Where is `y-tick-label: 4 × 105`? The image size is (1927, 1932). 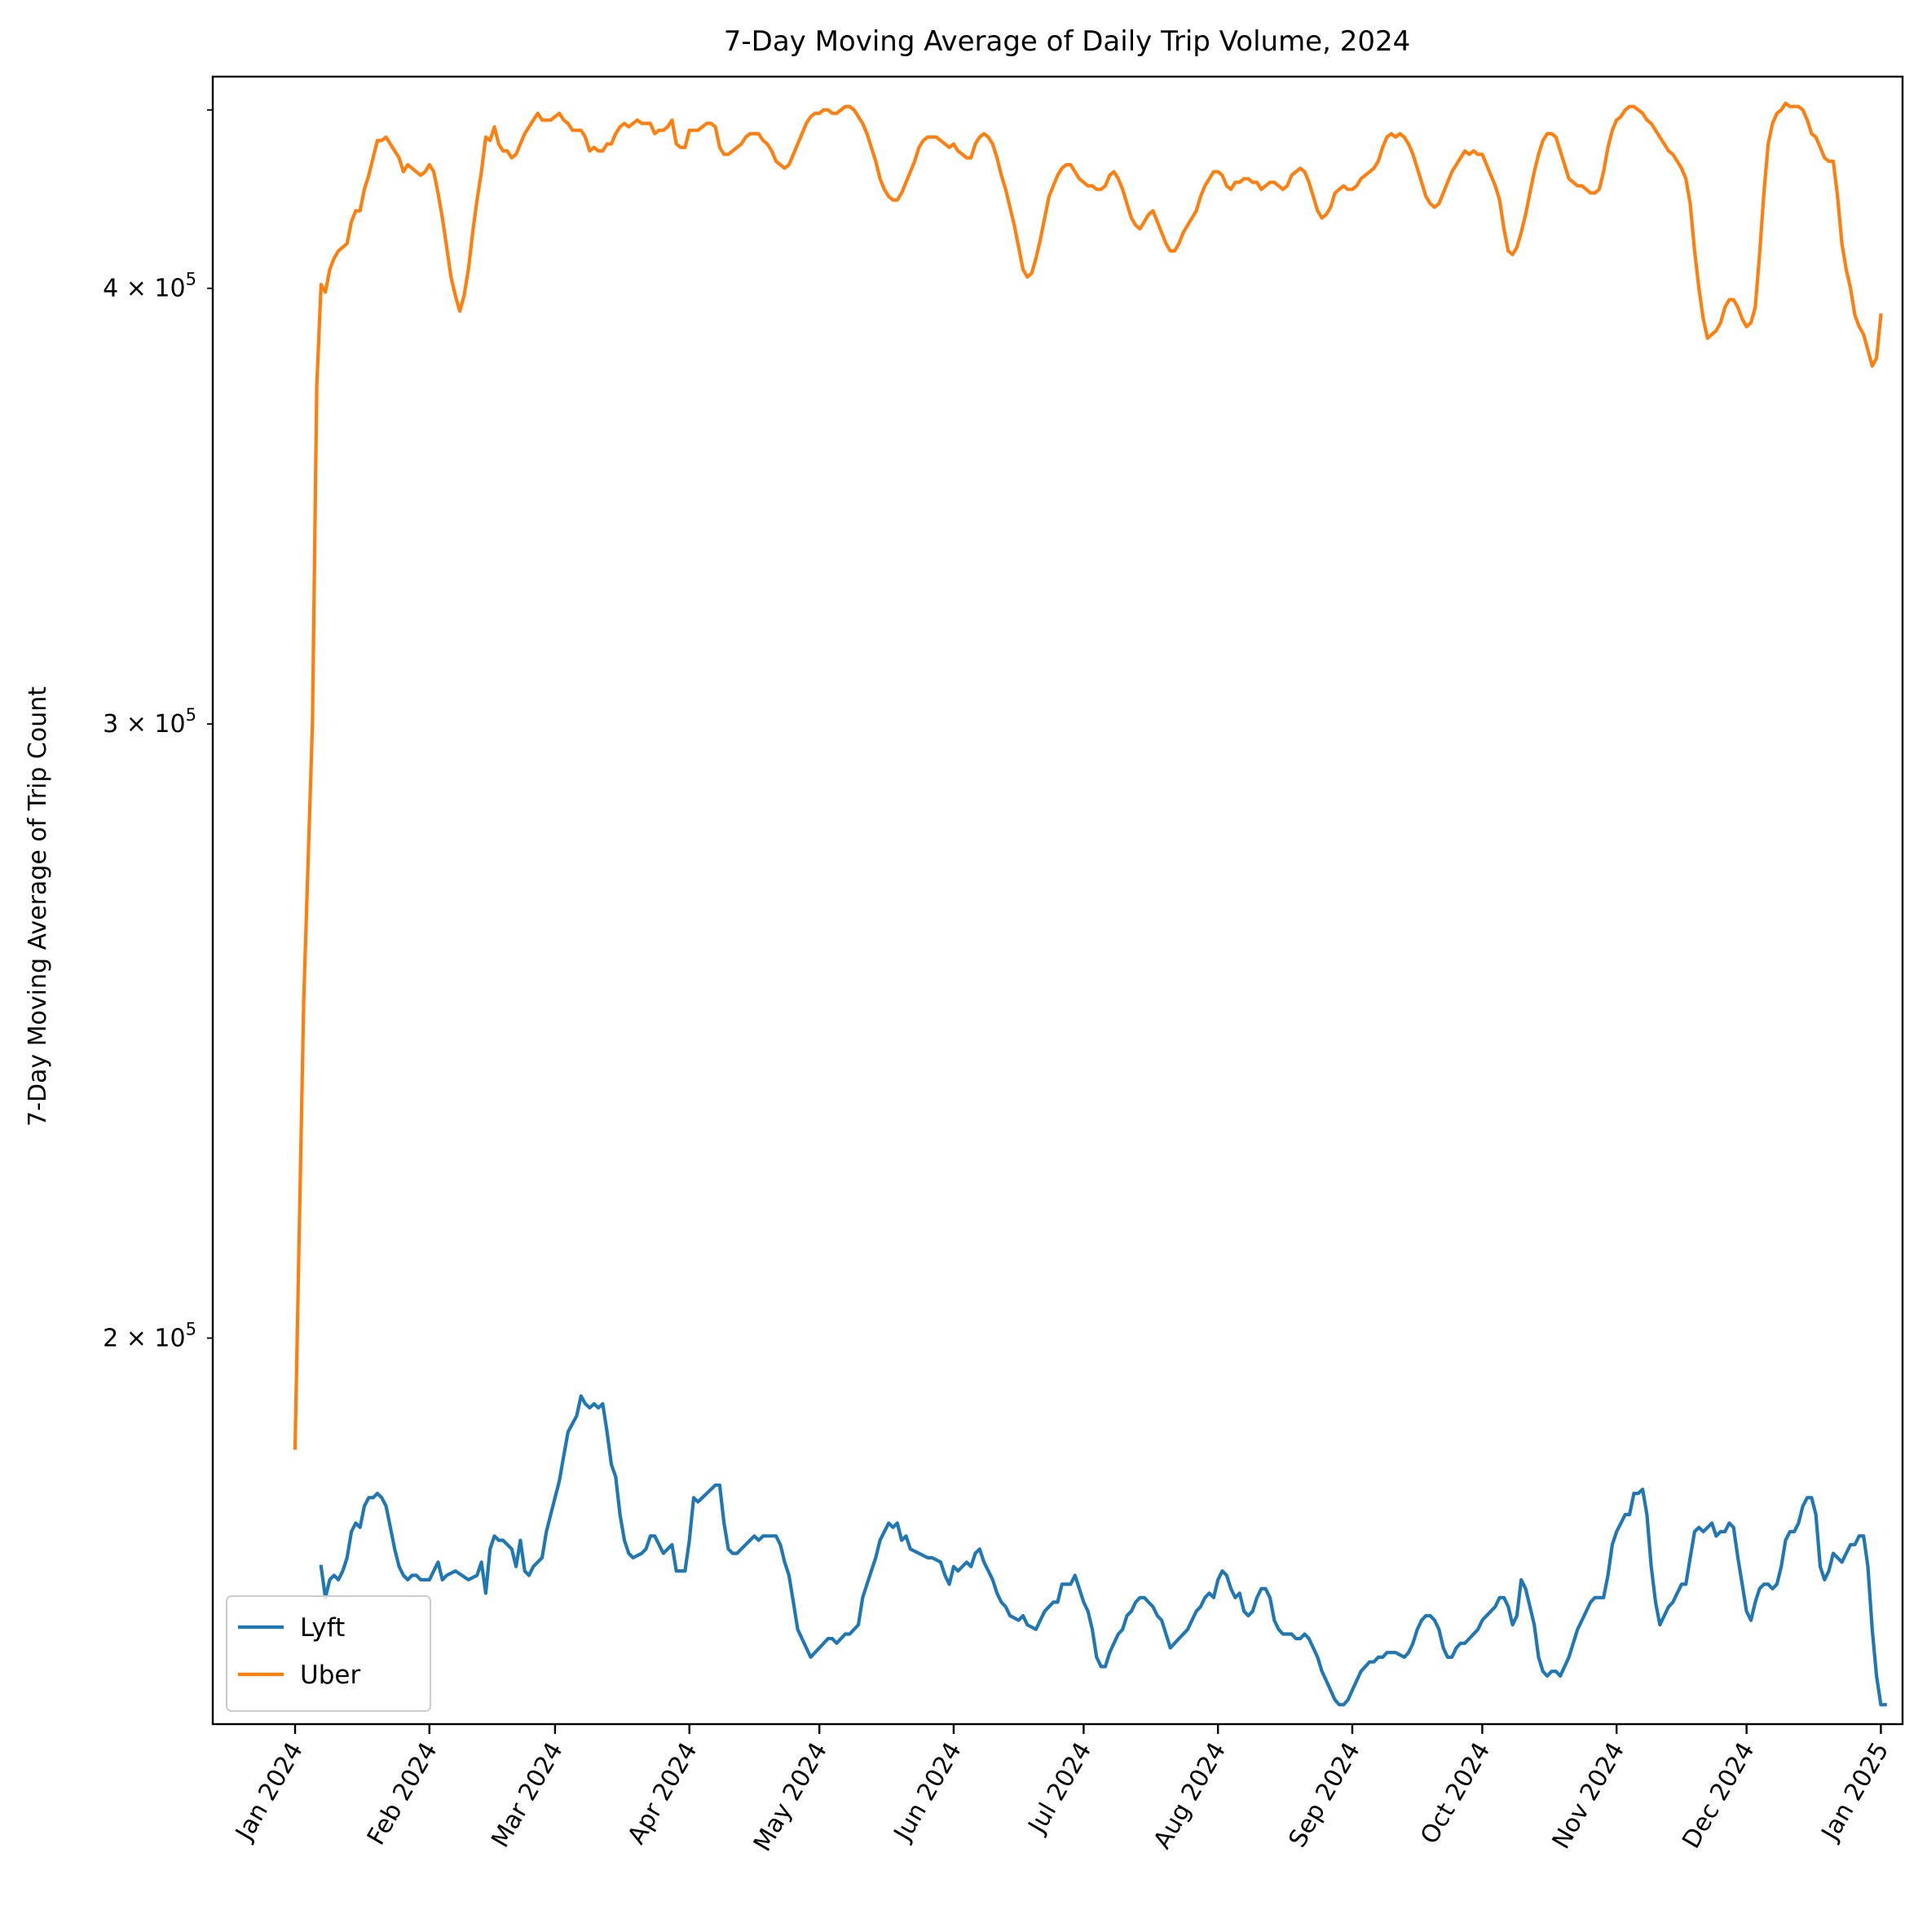 y-tick-label: 4 × 105 is located at coordinates (149, 286).